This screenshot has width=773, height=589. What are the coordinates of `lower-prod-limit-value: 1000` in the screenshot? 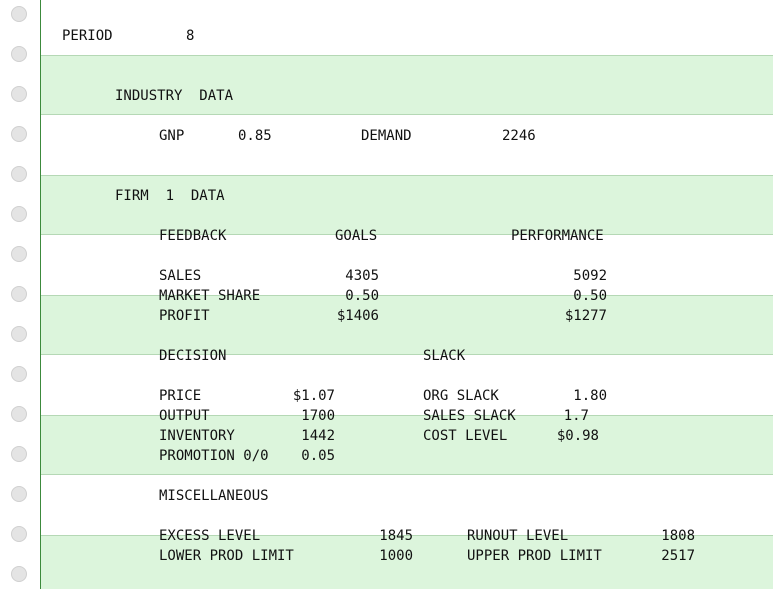 It's located at (396, 556).